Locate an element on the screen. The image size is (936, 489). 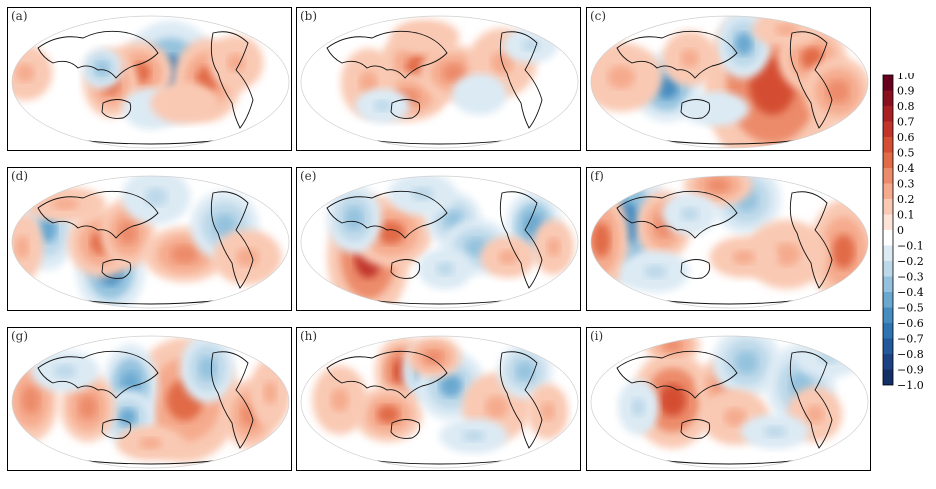
colorbar-tick-label: −0.8 is located at coordinates (910, 354).